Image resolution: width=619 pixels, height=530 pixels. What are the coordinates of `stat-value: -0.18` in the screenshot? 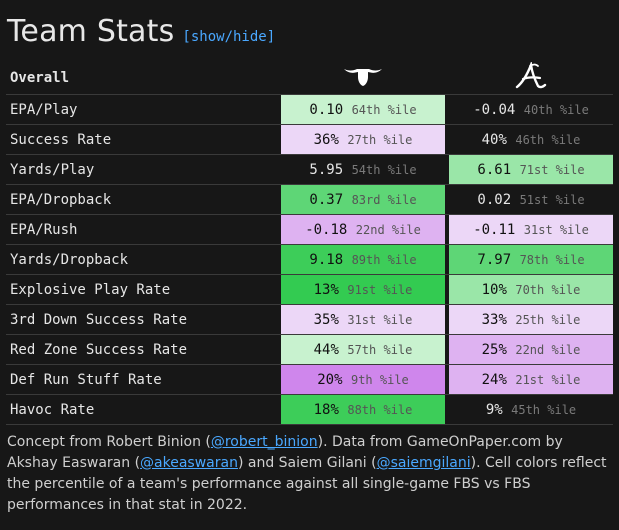 It's located at (326, 229).